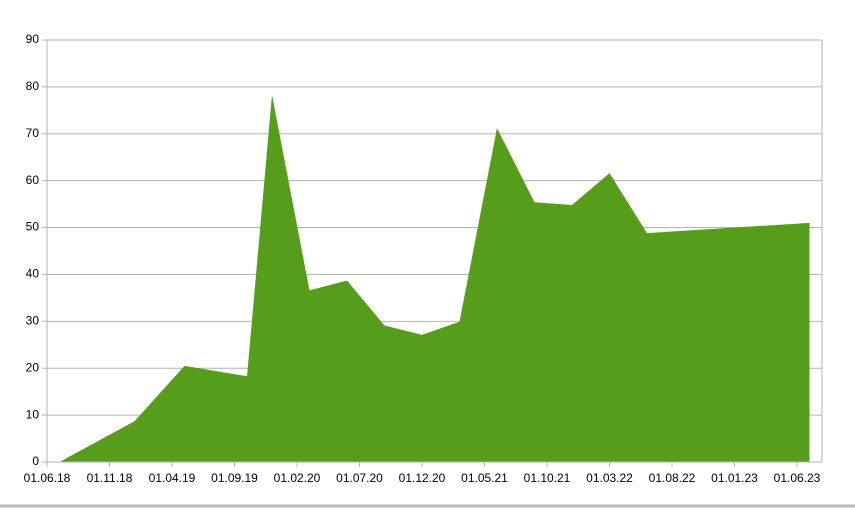 This screenshot has width=855, height=508. I want to click on y-tick-label: 0, so click(35, 461).